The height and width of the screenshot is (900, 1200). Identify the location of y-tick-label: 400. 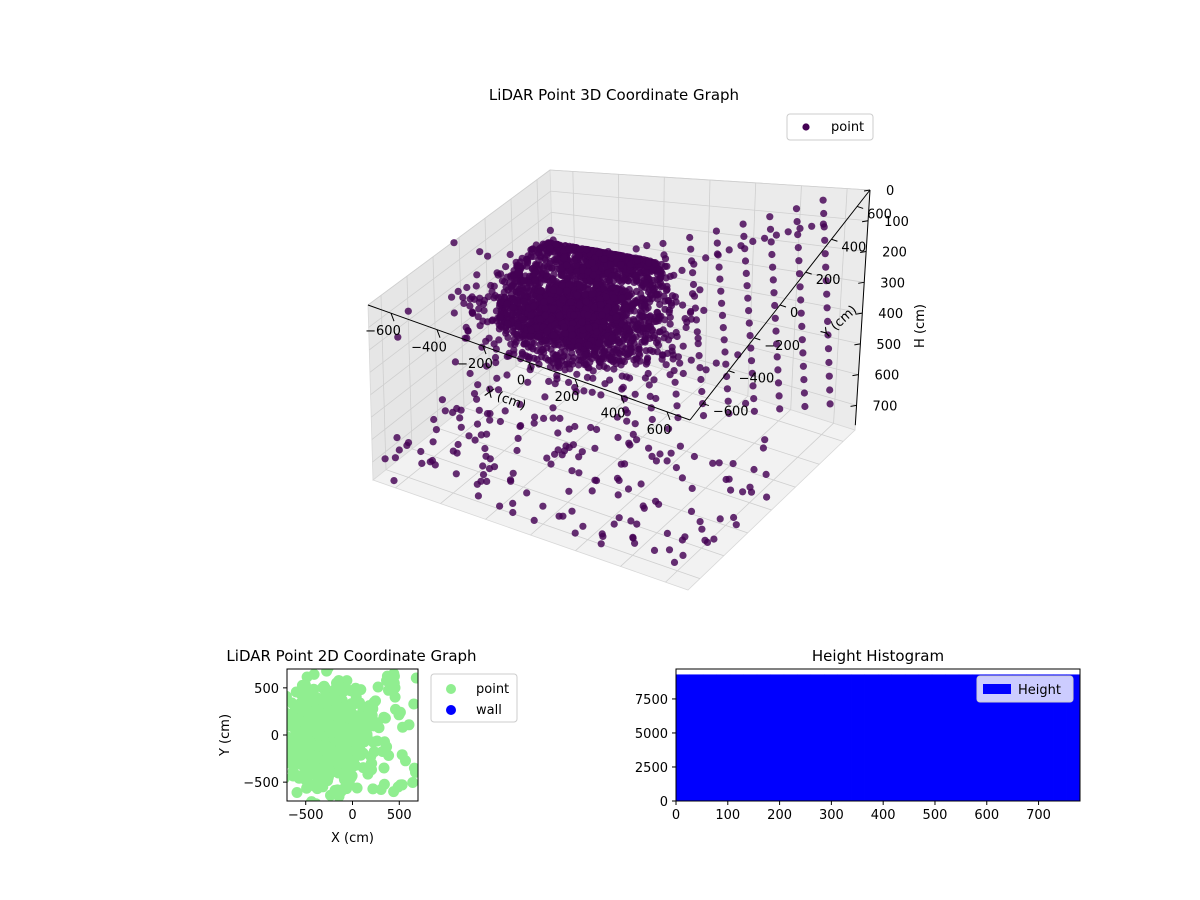
(853, 247).